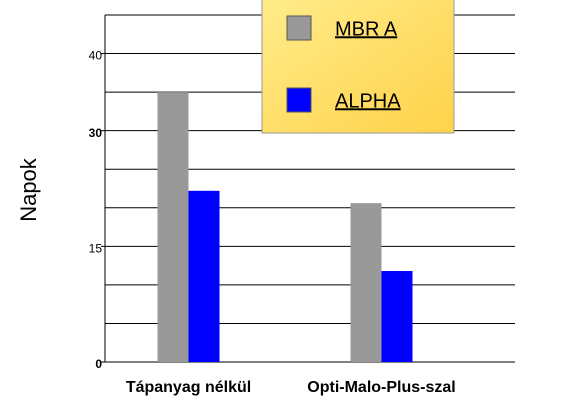  Describe the element at coordinates (366, 29) in the screenshot. I see `legend-label: MBR A` at that location.